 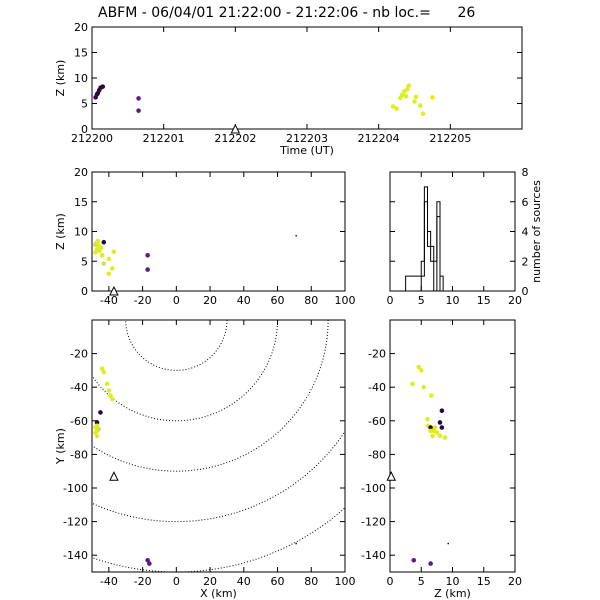 What do you see at coordinates (60, 446) in the screenshot?
I see `y-axis-label: Y (km)` at bounding box center [60, 446].